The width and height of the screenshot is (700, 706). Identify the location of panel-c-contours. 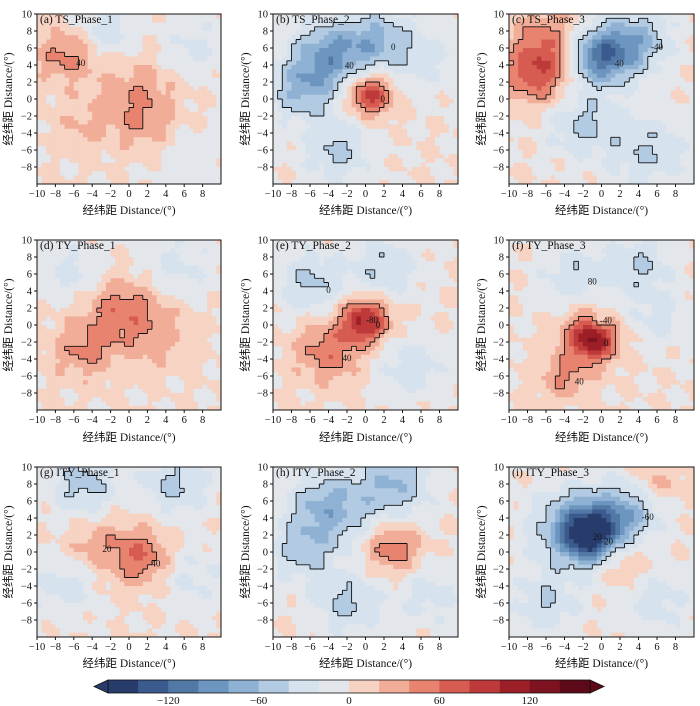
(586, 90).